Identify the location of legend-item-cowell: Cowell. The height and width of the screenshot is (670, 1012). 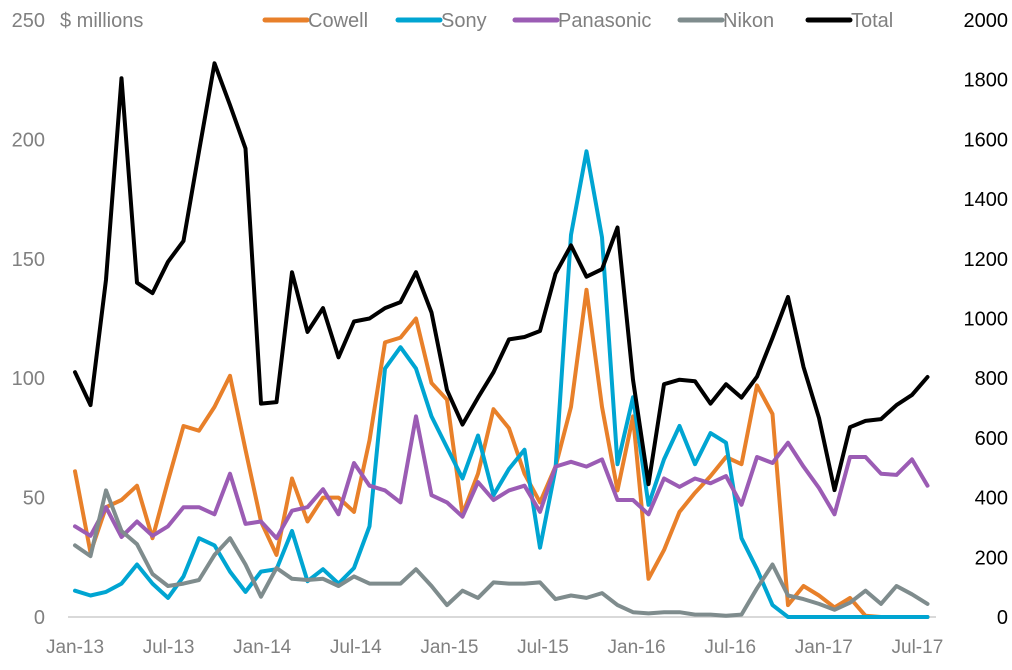
(315, 21).